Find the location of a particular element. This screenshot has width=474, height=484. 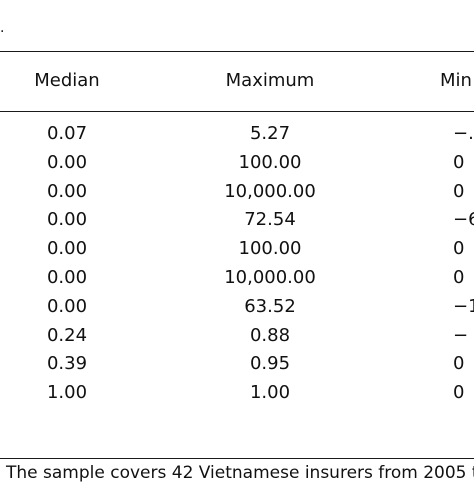

median-cell: 0.24 is located at coordinates (67, 335).